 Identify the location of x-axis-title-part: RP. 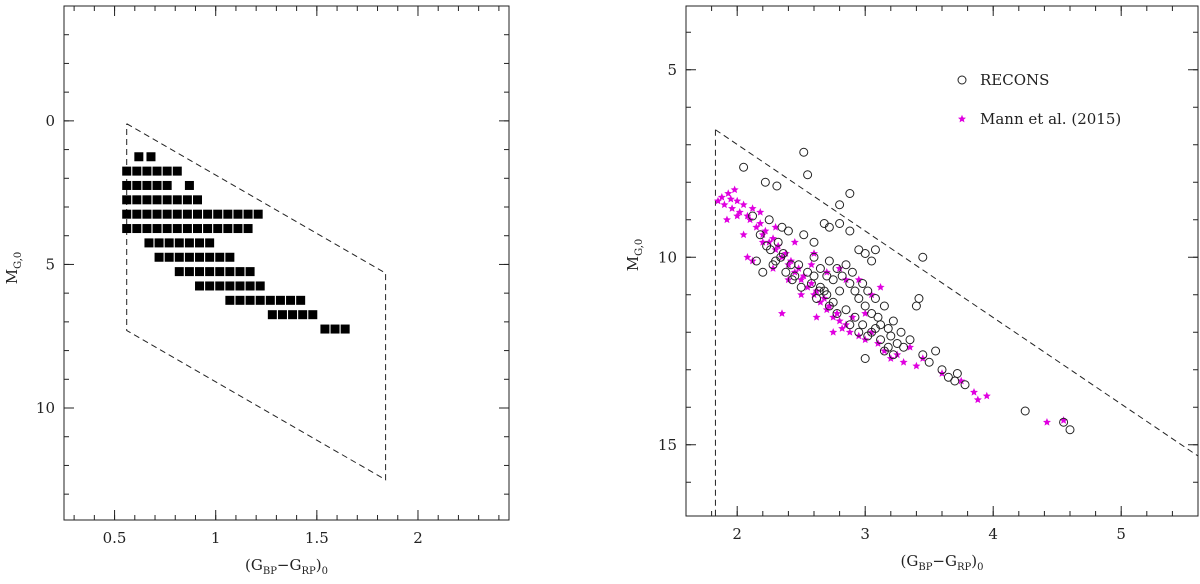
(964, 567).